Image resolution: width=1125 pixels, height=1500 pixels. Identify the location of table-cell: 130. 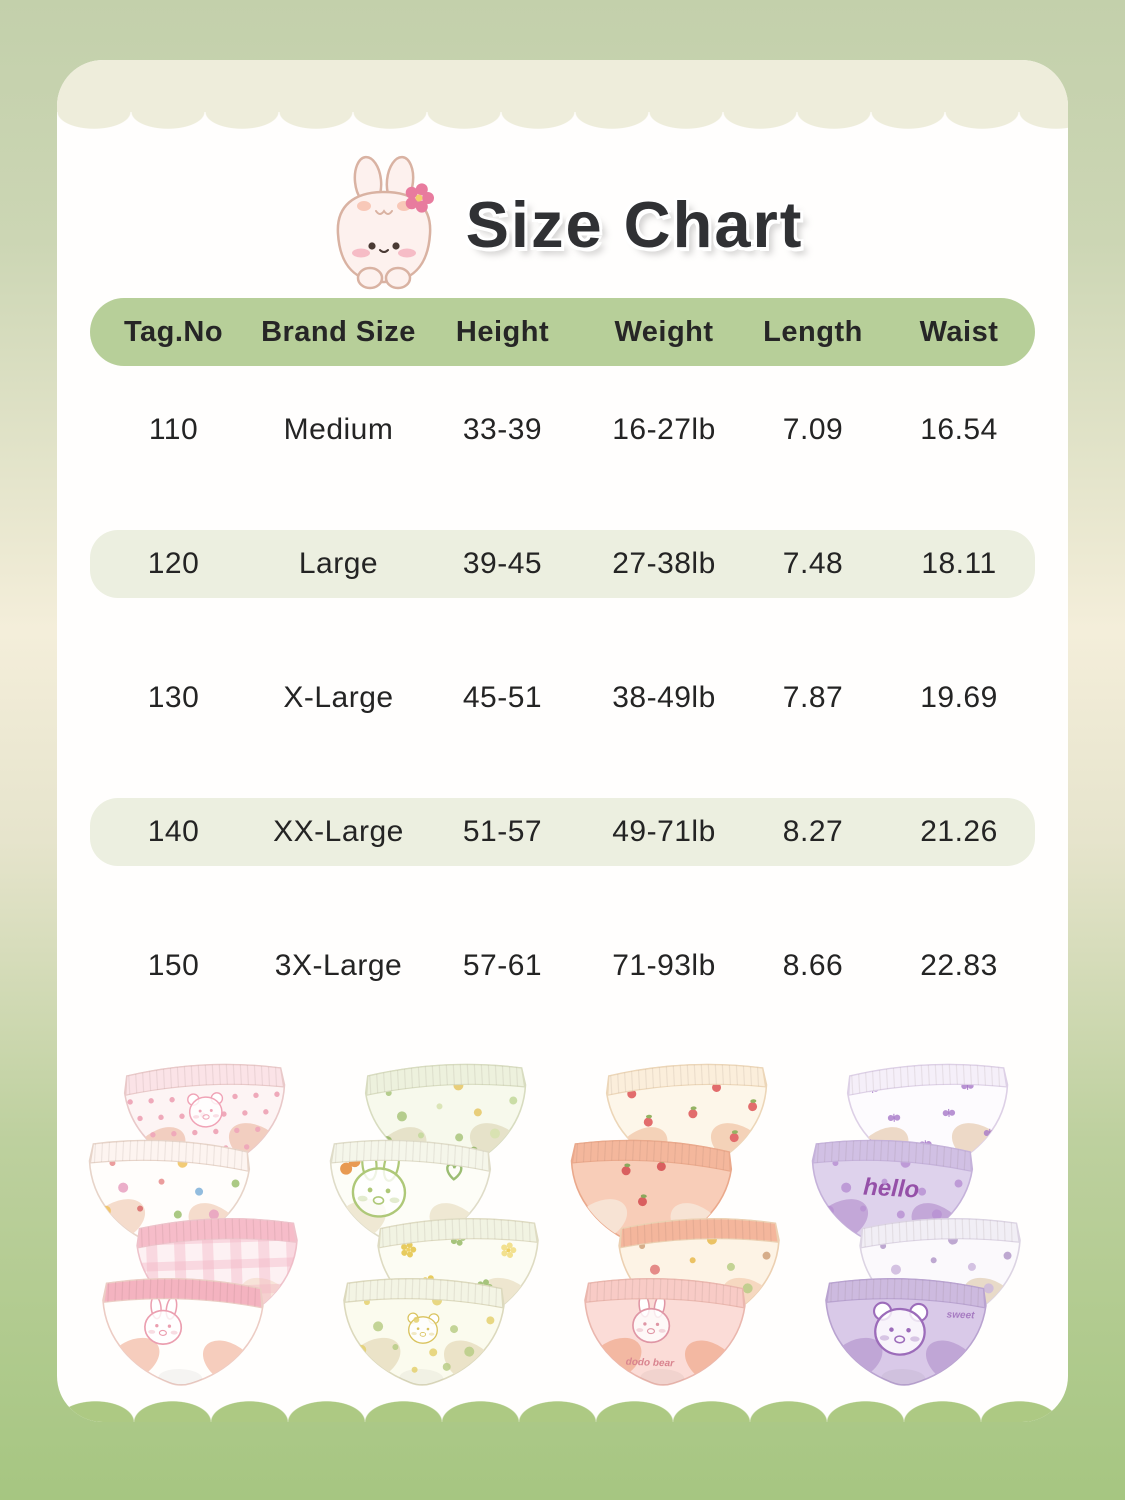
(173, 697).